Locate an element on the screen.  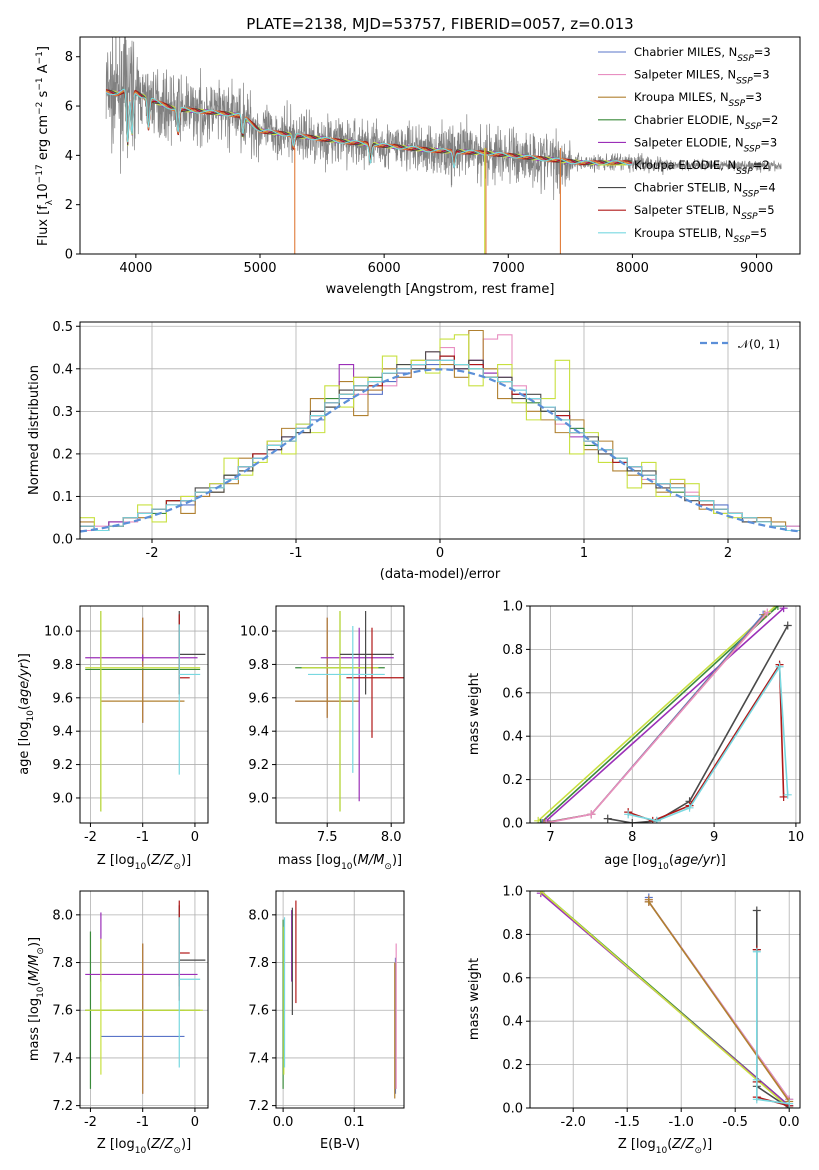
tick-label-x: 2 is located at coordinates (728, 553).